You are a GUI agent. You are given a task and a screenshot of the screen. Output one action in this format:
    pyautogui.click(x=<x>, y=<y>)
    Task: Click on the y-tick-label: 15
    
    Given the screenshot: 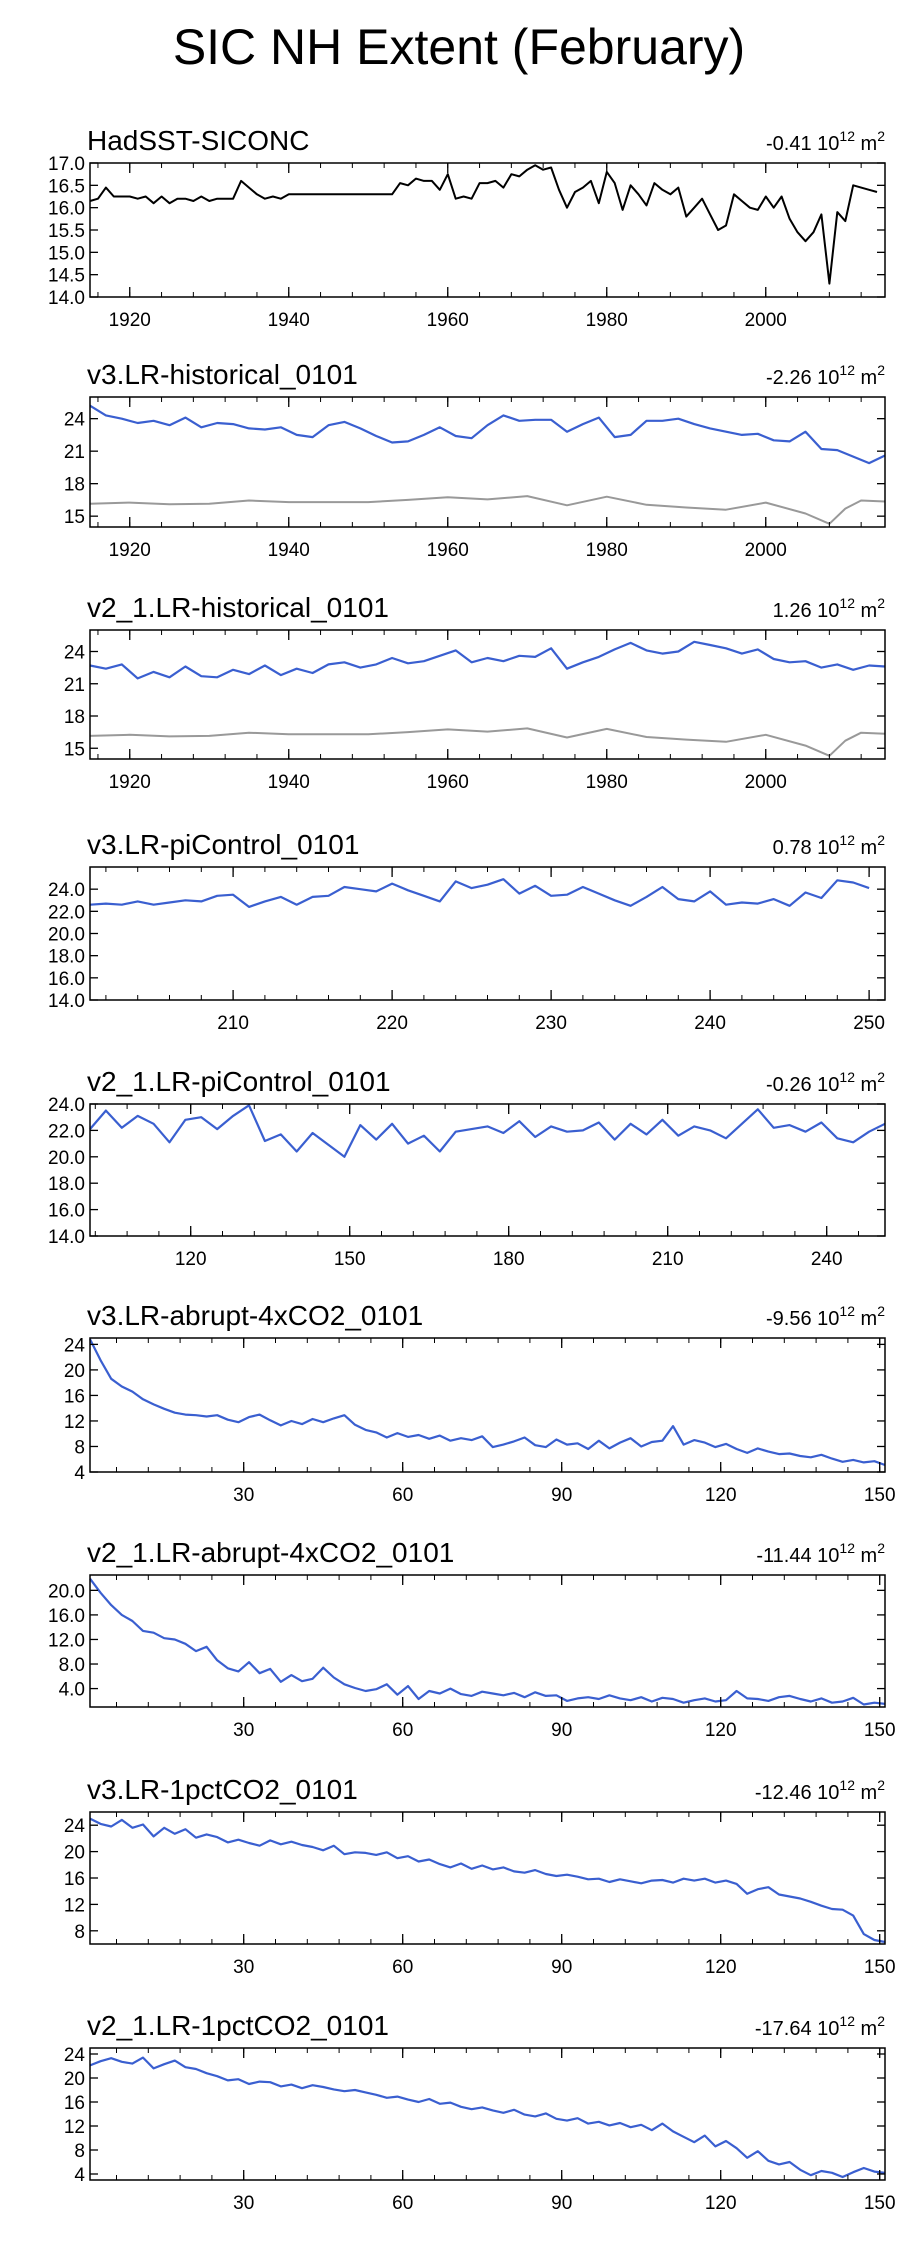 What is the action you would take?
    pyautogui.click(x=74, y=517)
    